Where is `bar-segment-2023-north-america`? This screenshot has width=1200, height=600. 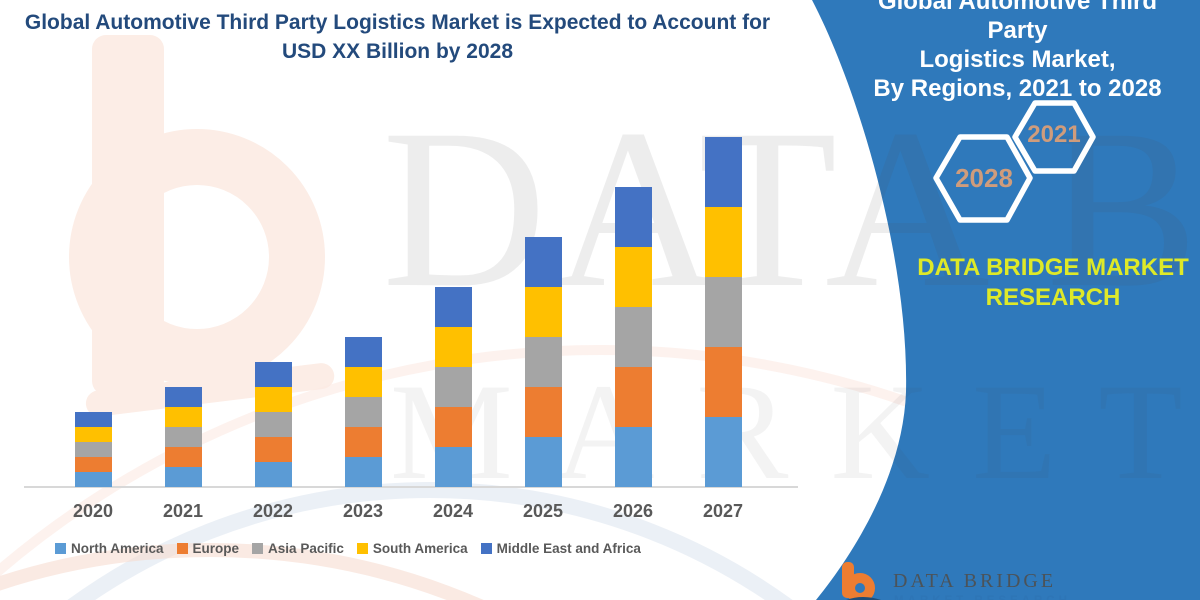 bar-segment-2023-north-america is located at coordinates (363, 472).